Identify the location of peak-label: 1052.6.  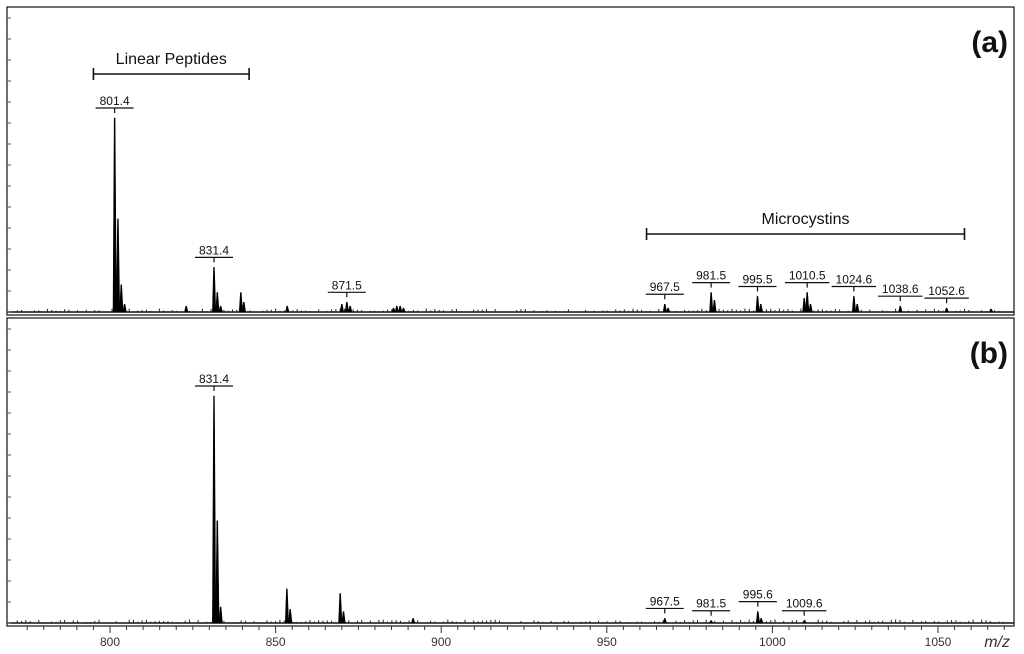
(946, 291).